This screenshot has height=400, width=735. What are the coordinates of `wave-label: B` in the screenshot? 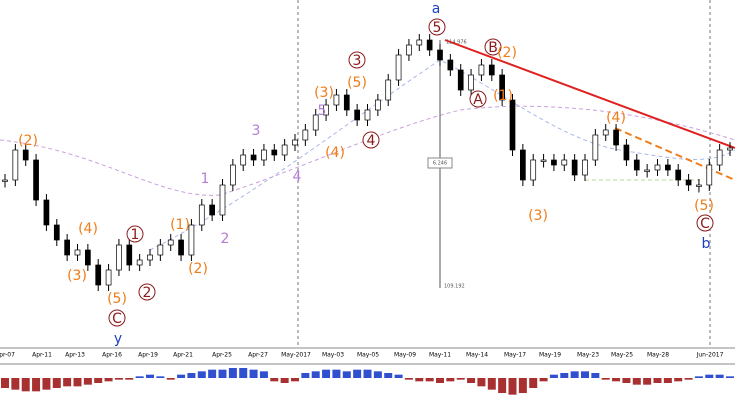 It's located at (493, 48).